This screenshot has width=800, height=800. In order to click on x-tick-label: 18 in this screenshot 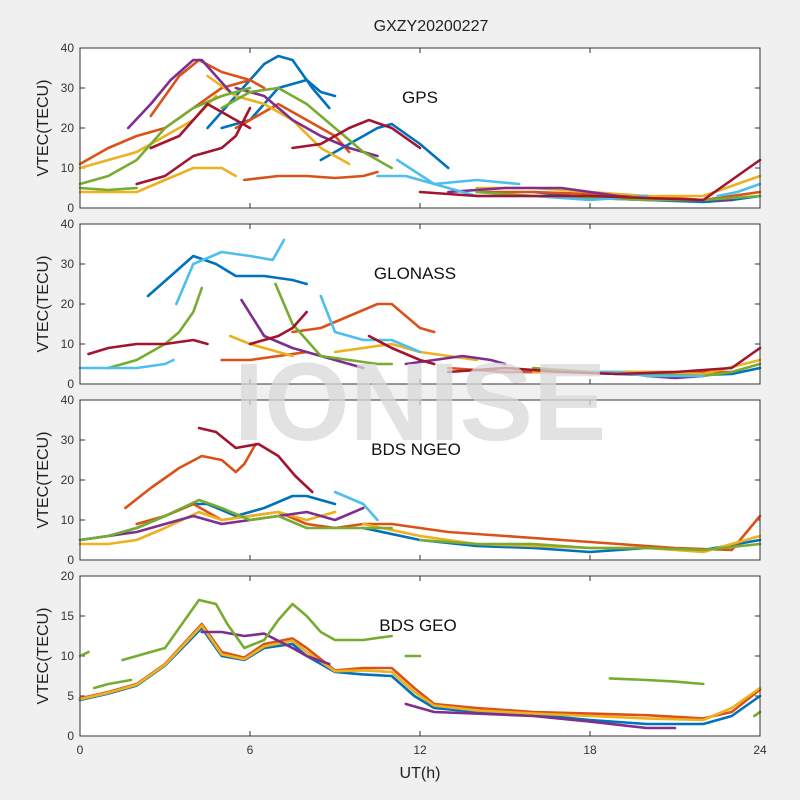, I will do `click(590, 750)`.